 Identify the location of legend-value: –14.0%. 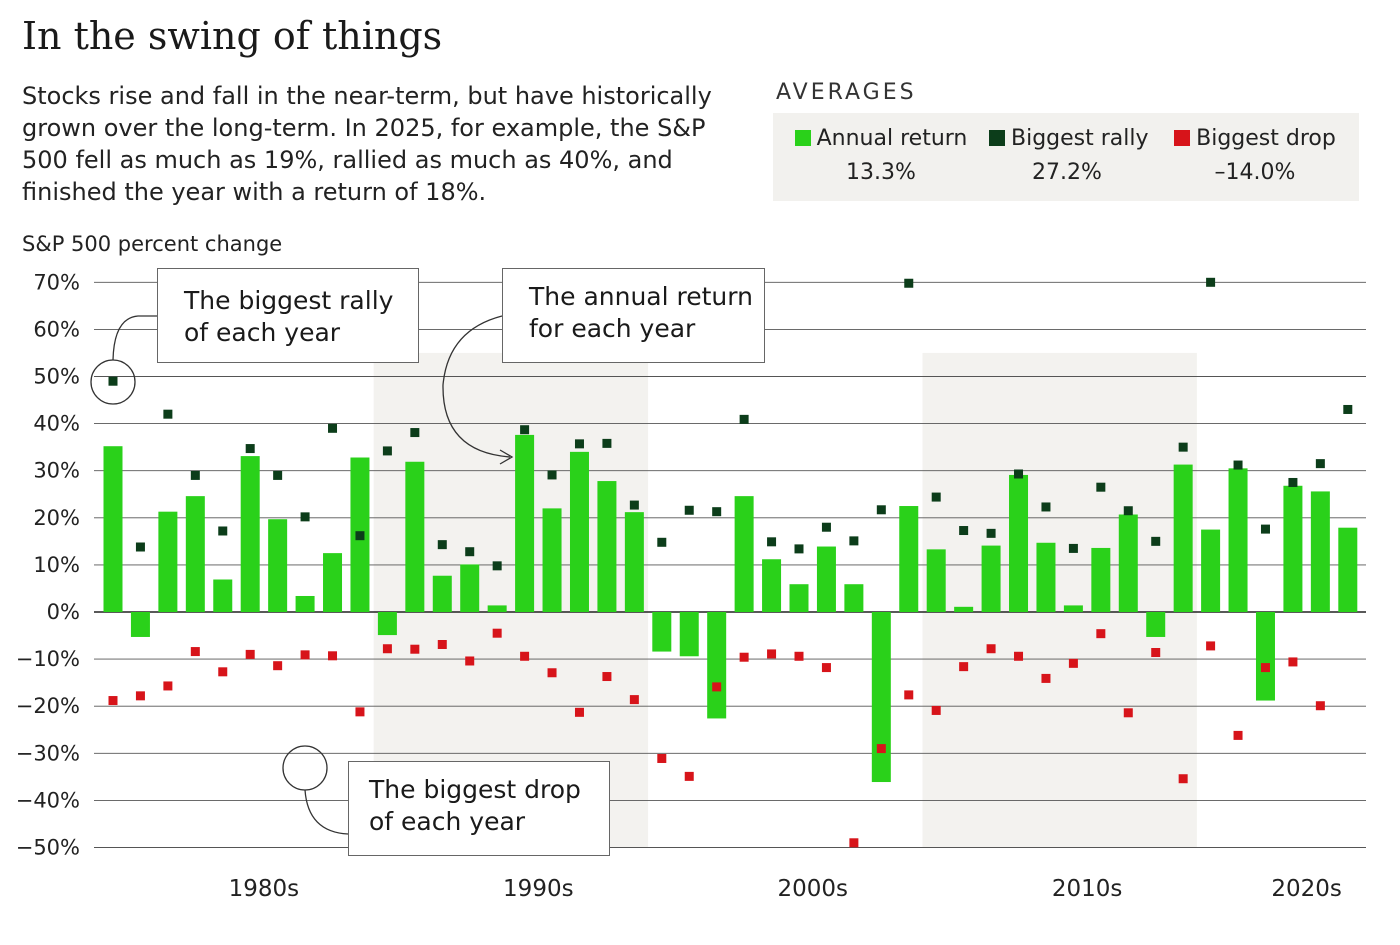
(1255, 172).